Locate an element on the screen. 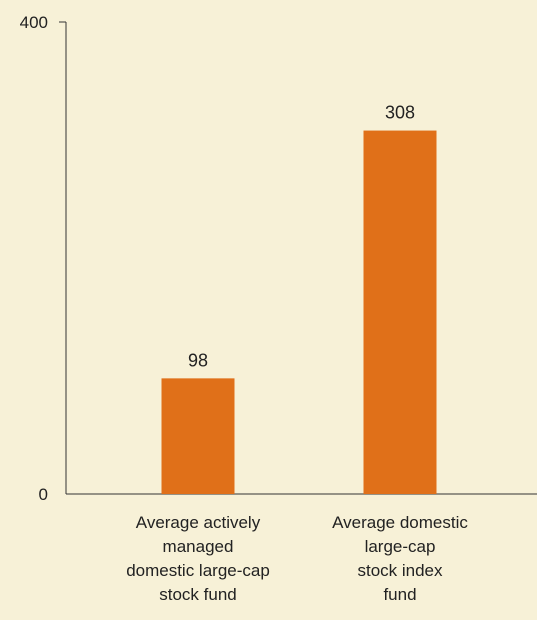  x-category-label-line: large-cap is located at coordinates (400, 546).